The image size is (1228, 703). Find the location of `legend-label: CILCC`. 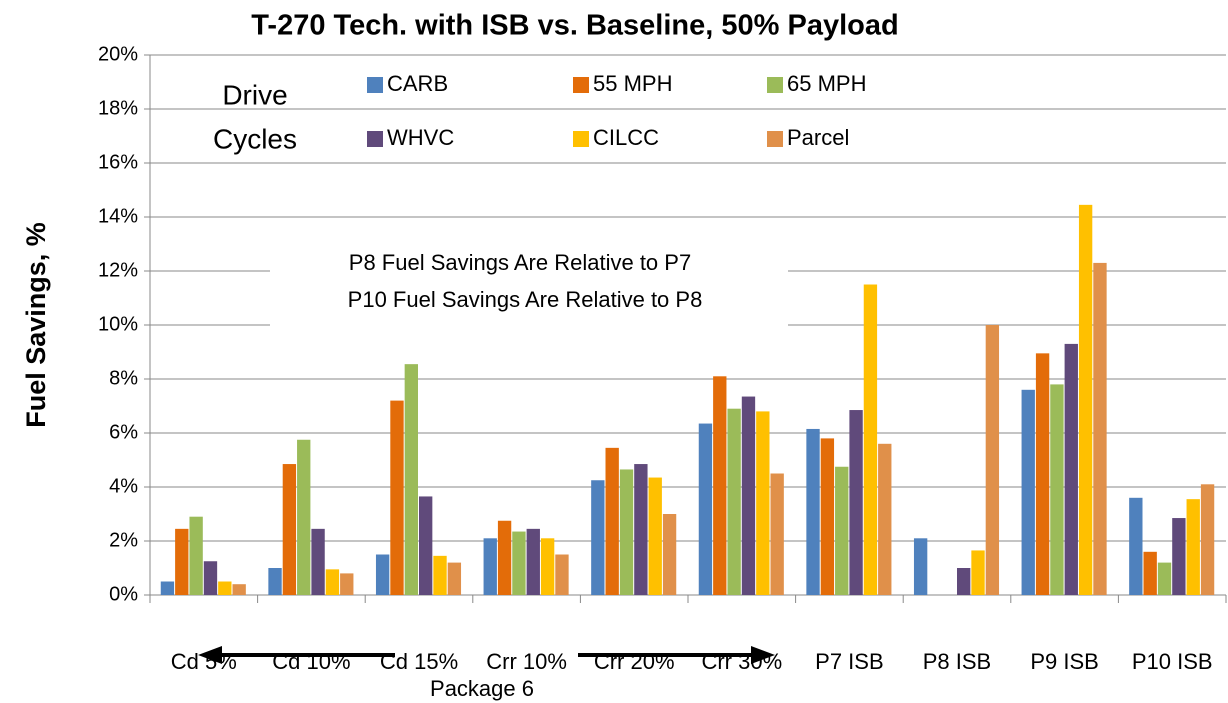

legend-label: CILCC is located at coordinates (626, 137).